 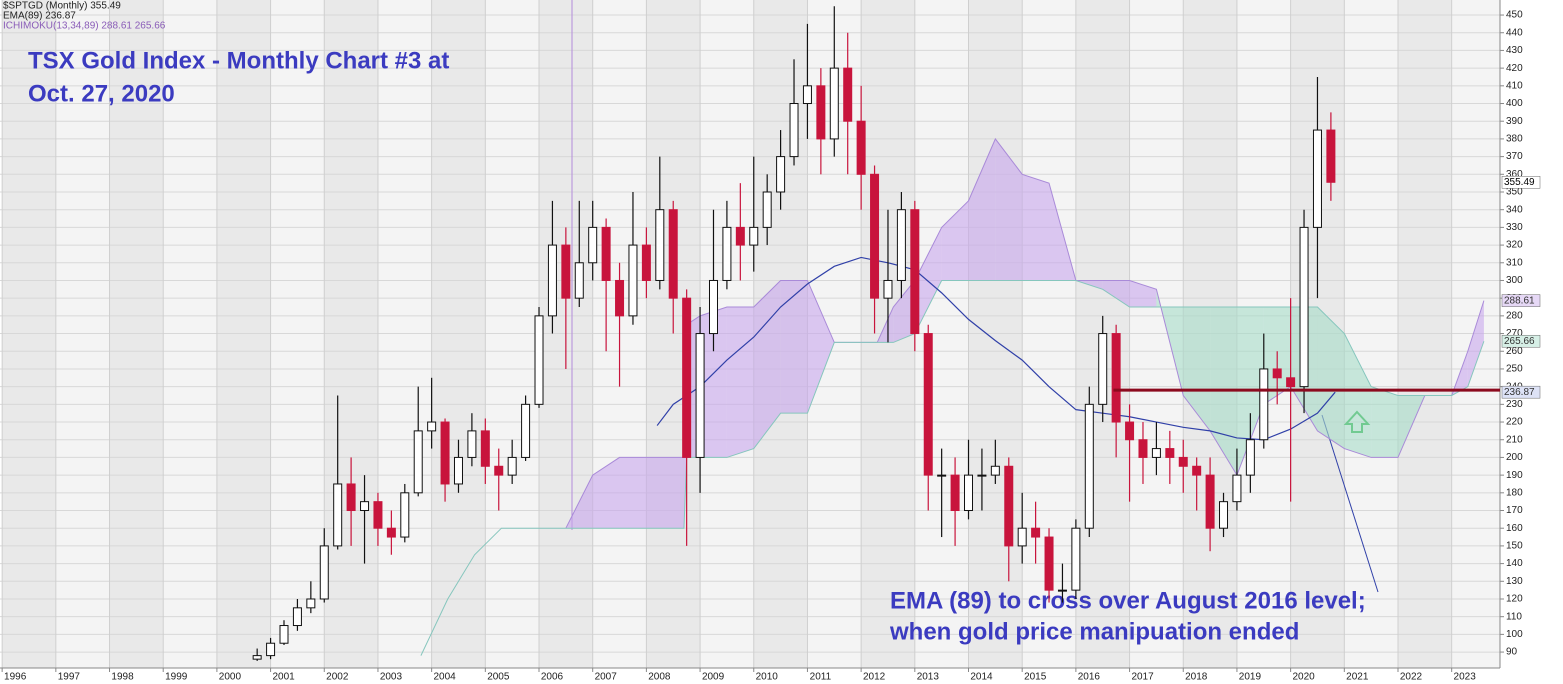 I want to click on y-tick-label: 410, so click(x=1514, y=85).